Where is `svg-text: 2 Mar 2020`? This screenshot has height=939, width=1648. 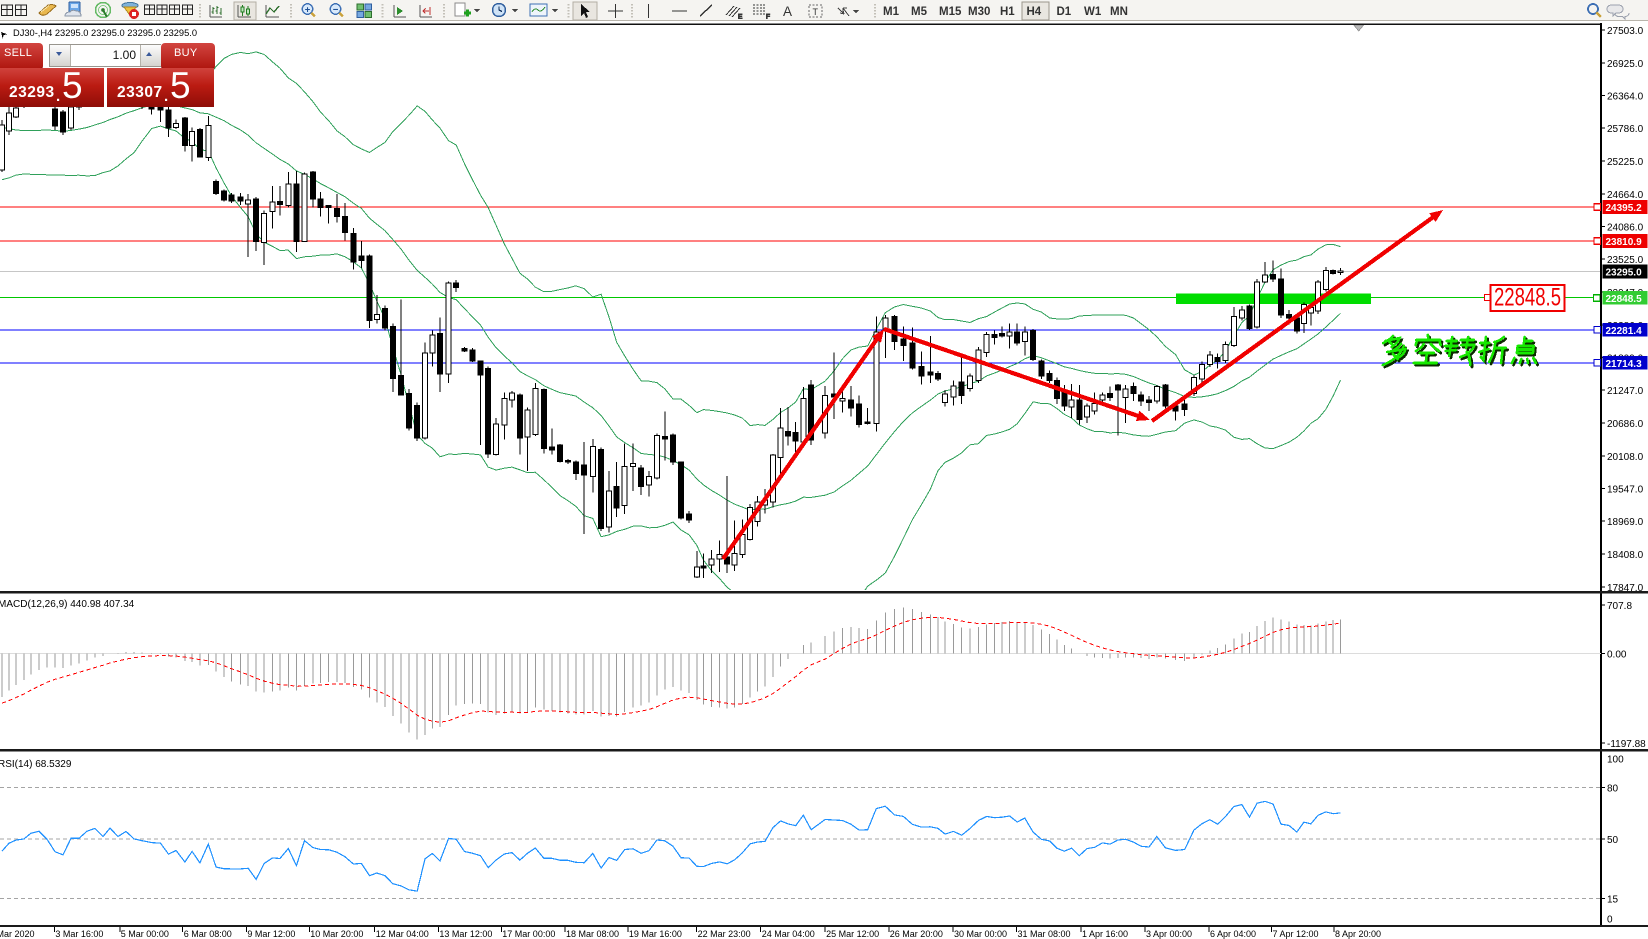
svg-text: 2 Mar 2020 is located at coordinates (17, 934).